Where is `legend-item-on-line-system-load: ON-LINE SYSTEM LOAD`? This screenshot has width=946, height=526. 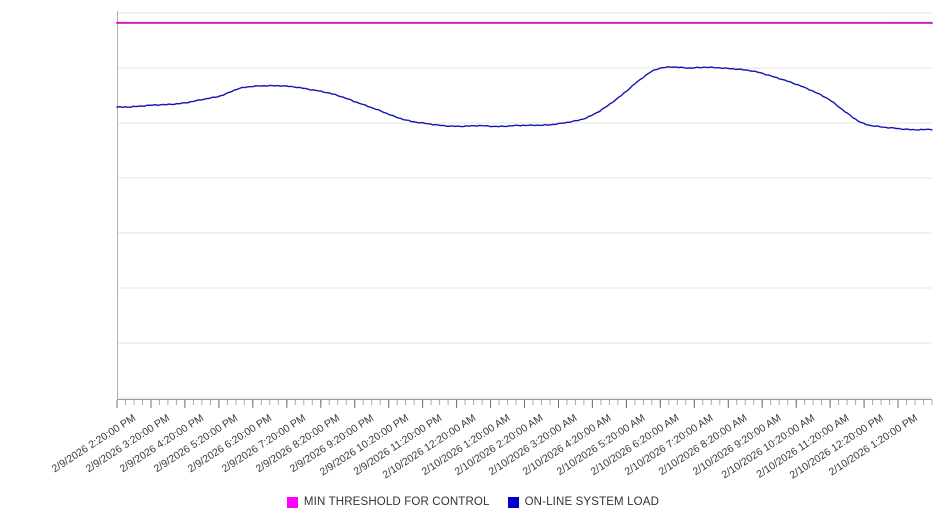 legend-item-on-line-system-load: ON-LINE SYSTEM LOAD is located at coordinates (583, 502).